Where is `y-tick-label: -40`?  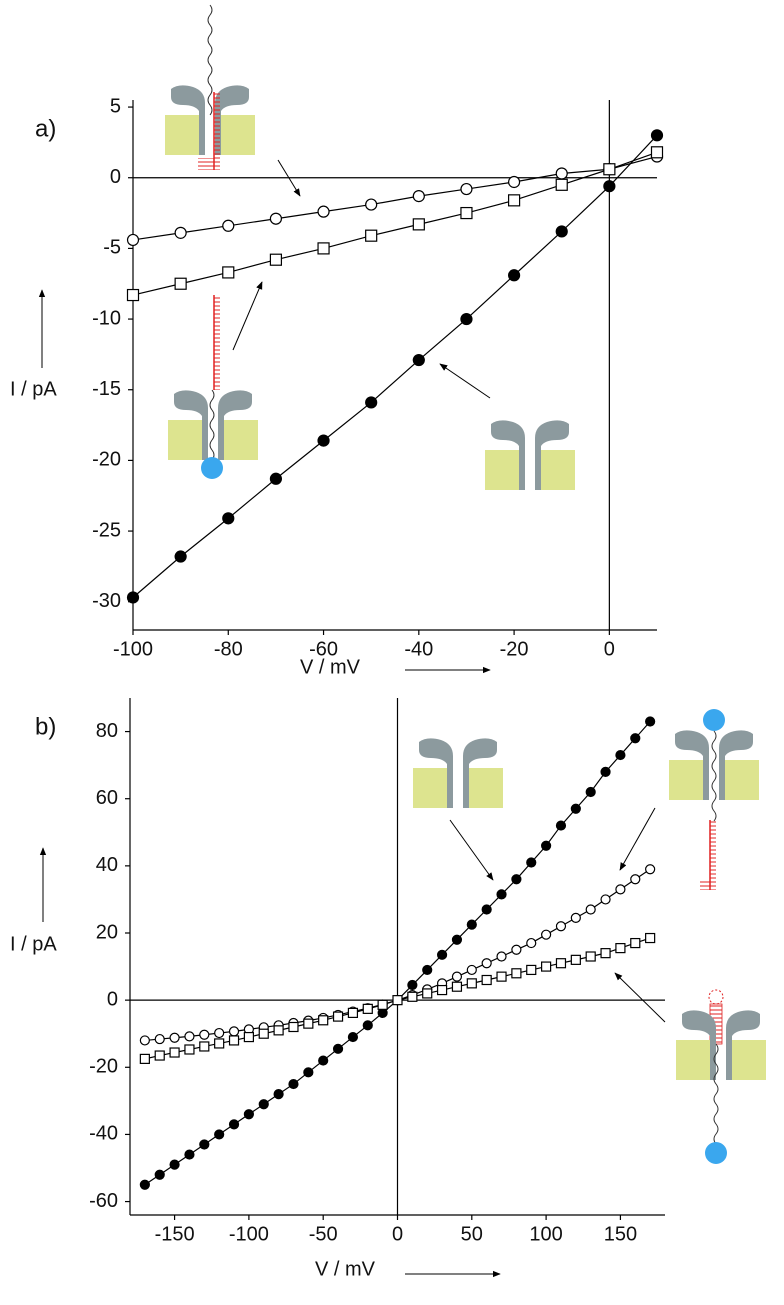
y-tick-label: -40 is located at coordinates (103, 1134).